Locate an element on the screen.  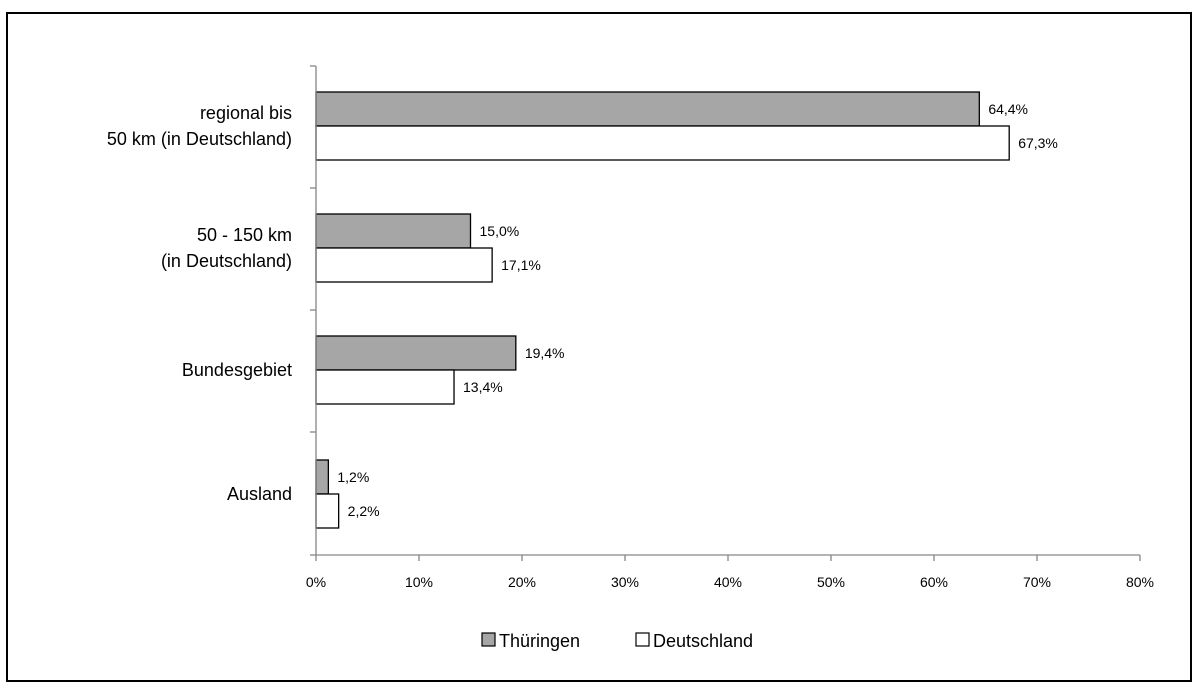
category-label-2-0: Bundesgebiet is located at coordinates (237, 370).